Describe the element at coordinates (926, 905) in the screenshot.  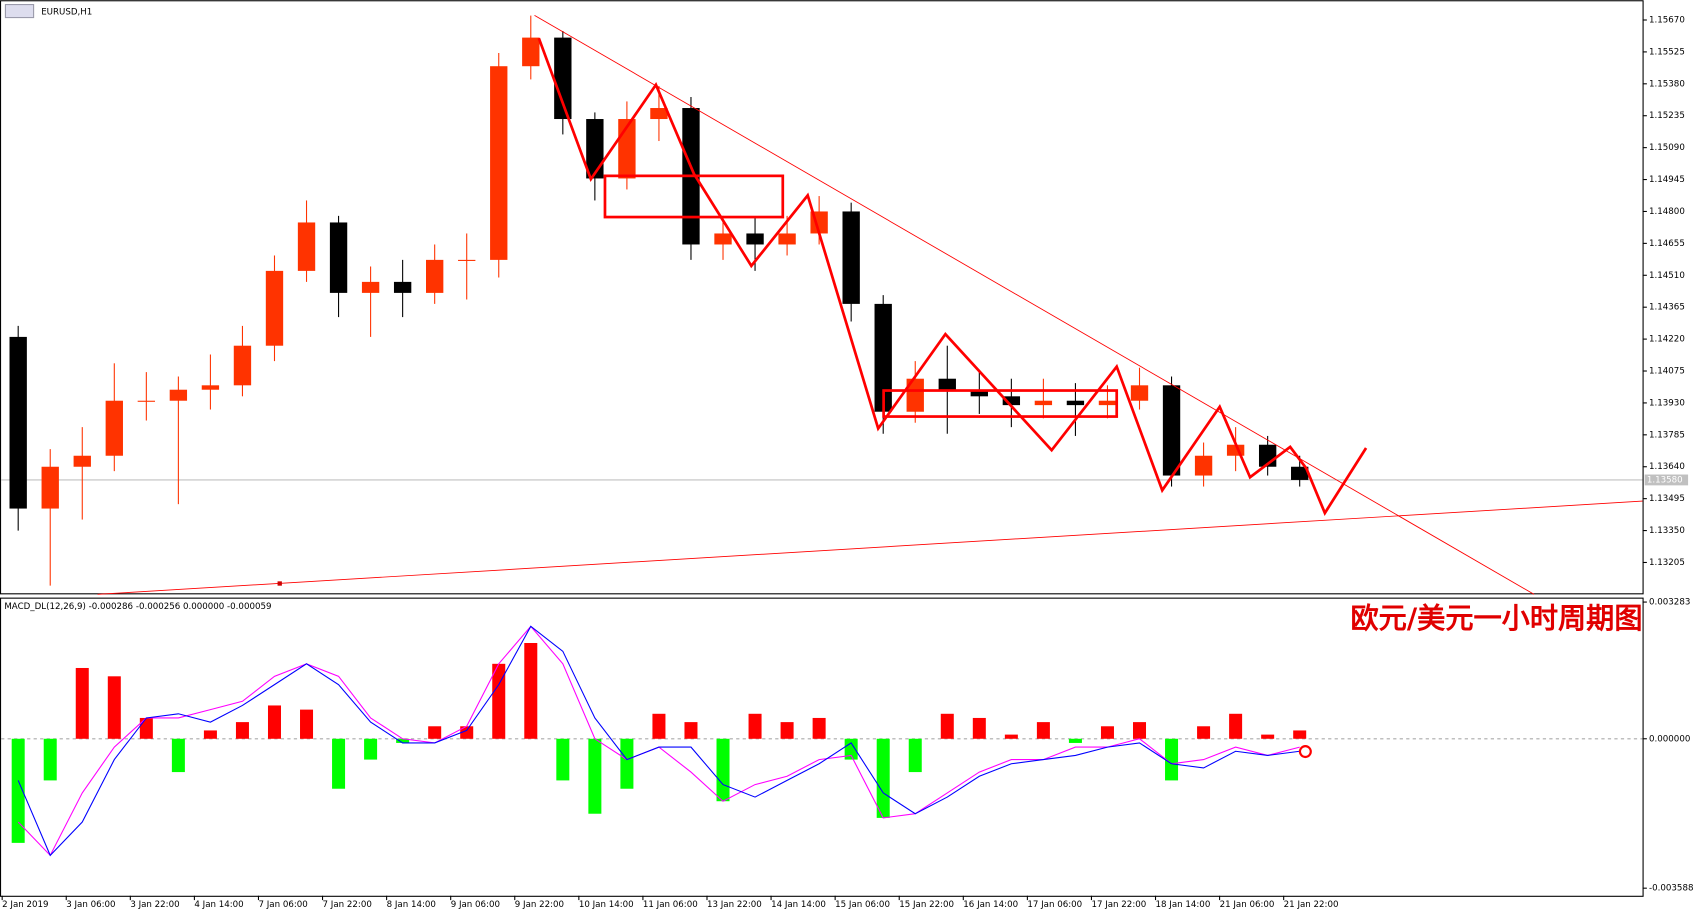
I see `x-tick-label: 15 Jan 22:00` at that location.